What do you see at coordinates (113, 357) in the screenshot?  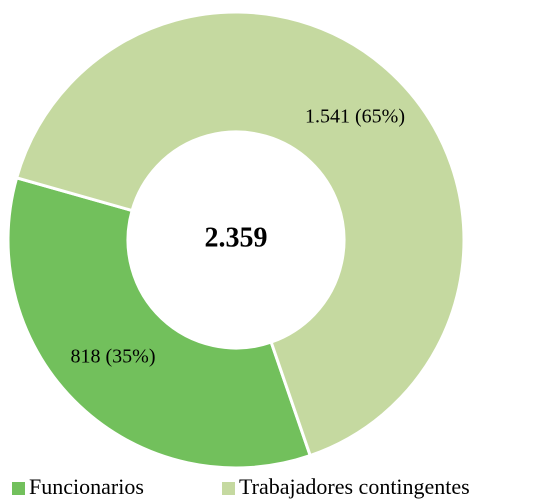 I see `data-label: 818 (35%)` at bounding box center [113, 357].